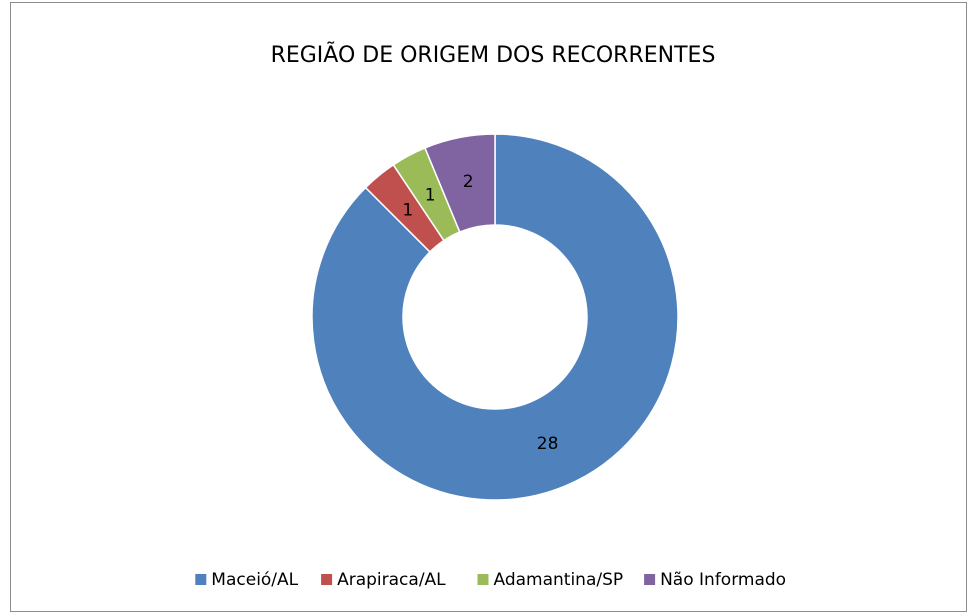 The height and width of the screenshot is (614, 969). What do you see at coordinates (559, 580) in the screenshot?
I see `legend-label: Adamantina/SP` at bounding box center [559, 580].